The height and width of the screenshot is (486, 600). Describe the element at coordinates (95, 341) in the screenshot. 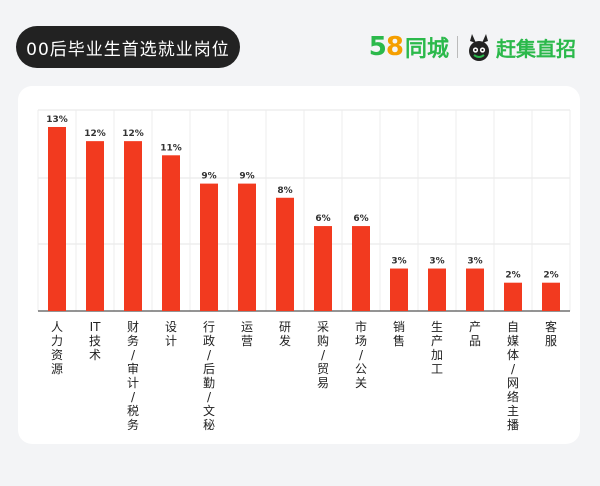

I see `x-tick-label: IT 技术` at that location.